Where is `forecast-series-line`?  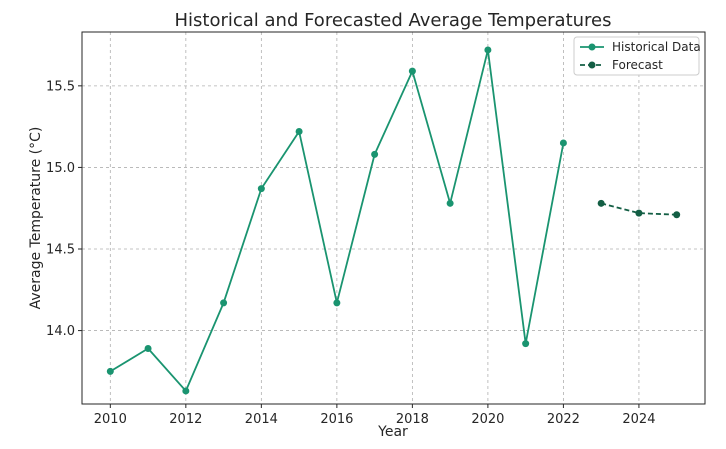
forecast-series-line is located at coordinates (638, 209).